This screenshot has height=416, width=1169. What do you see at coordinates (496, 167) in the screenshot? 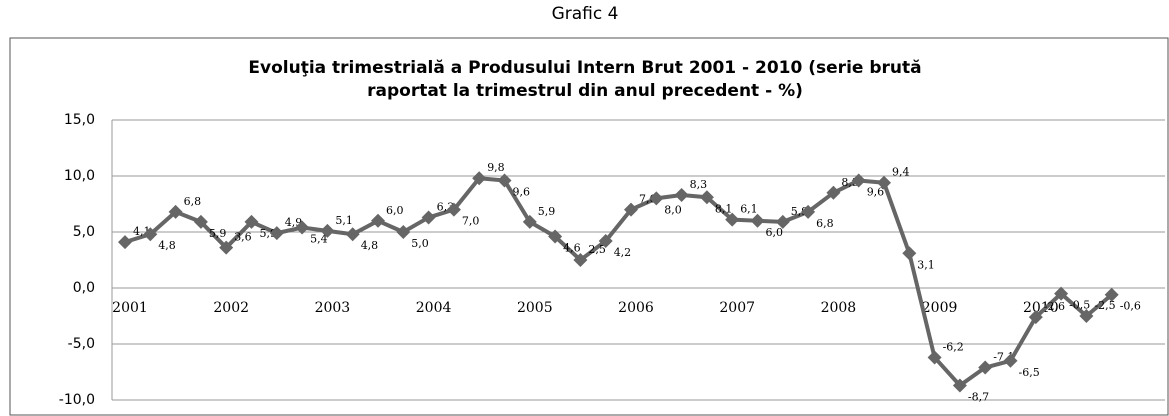
I see `data-label: 9,8` at bounding box center [496, 167].